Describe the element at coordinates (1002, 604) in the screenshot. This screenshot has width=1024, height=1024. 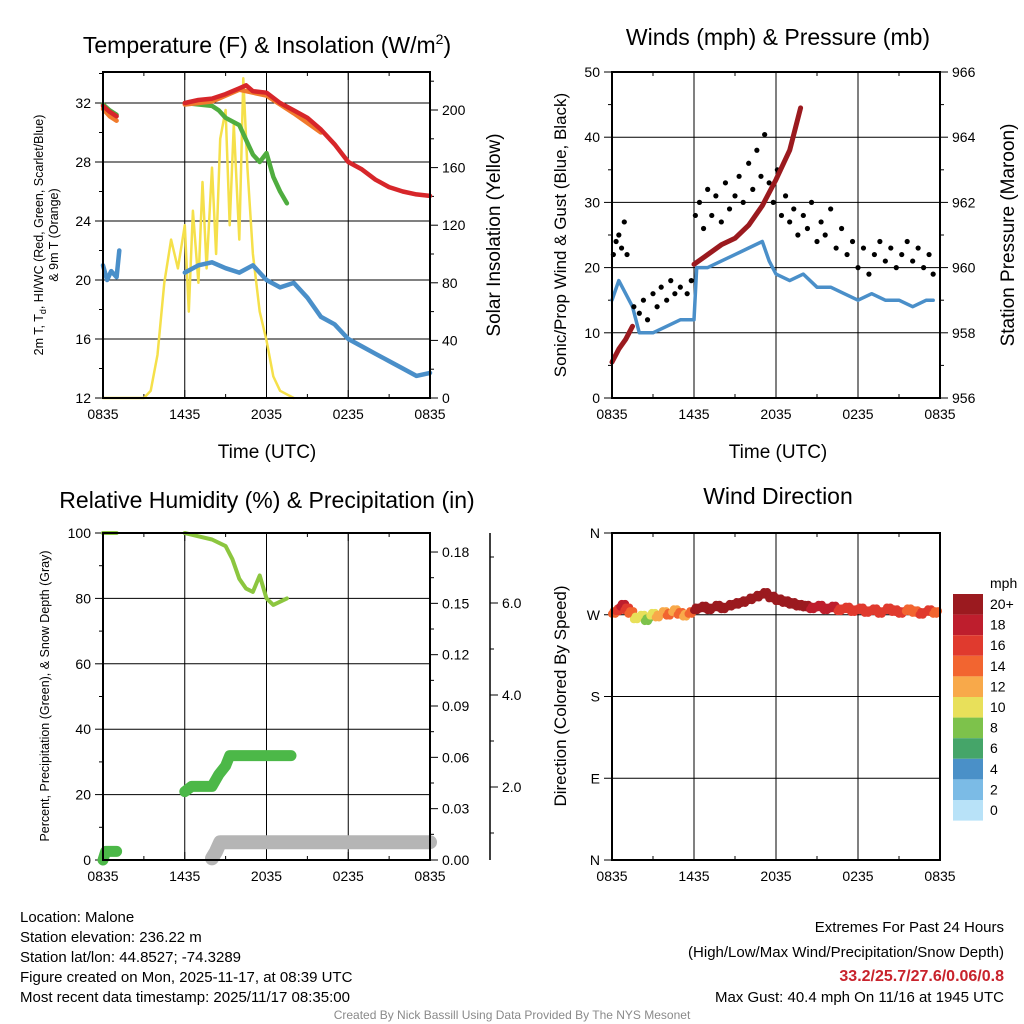
I see `legend-label: 20+` at that location.